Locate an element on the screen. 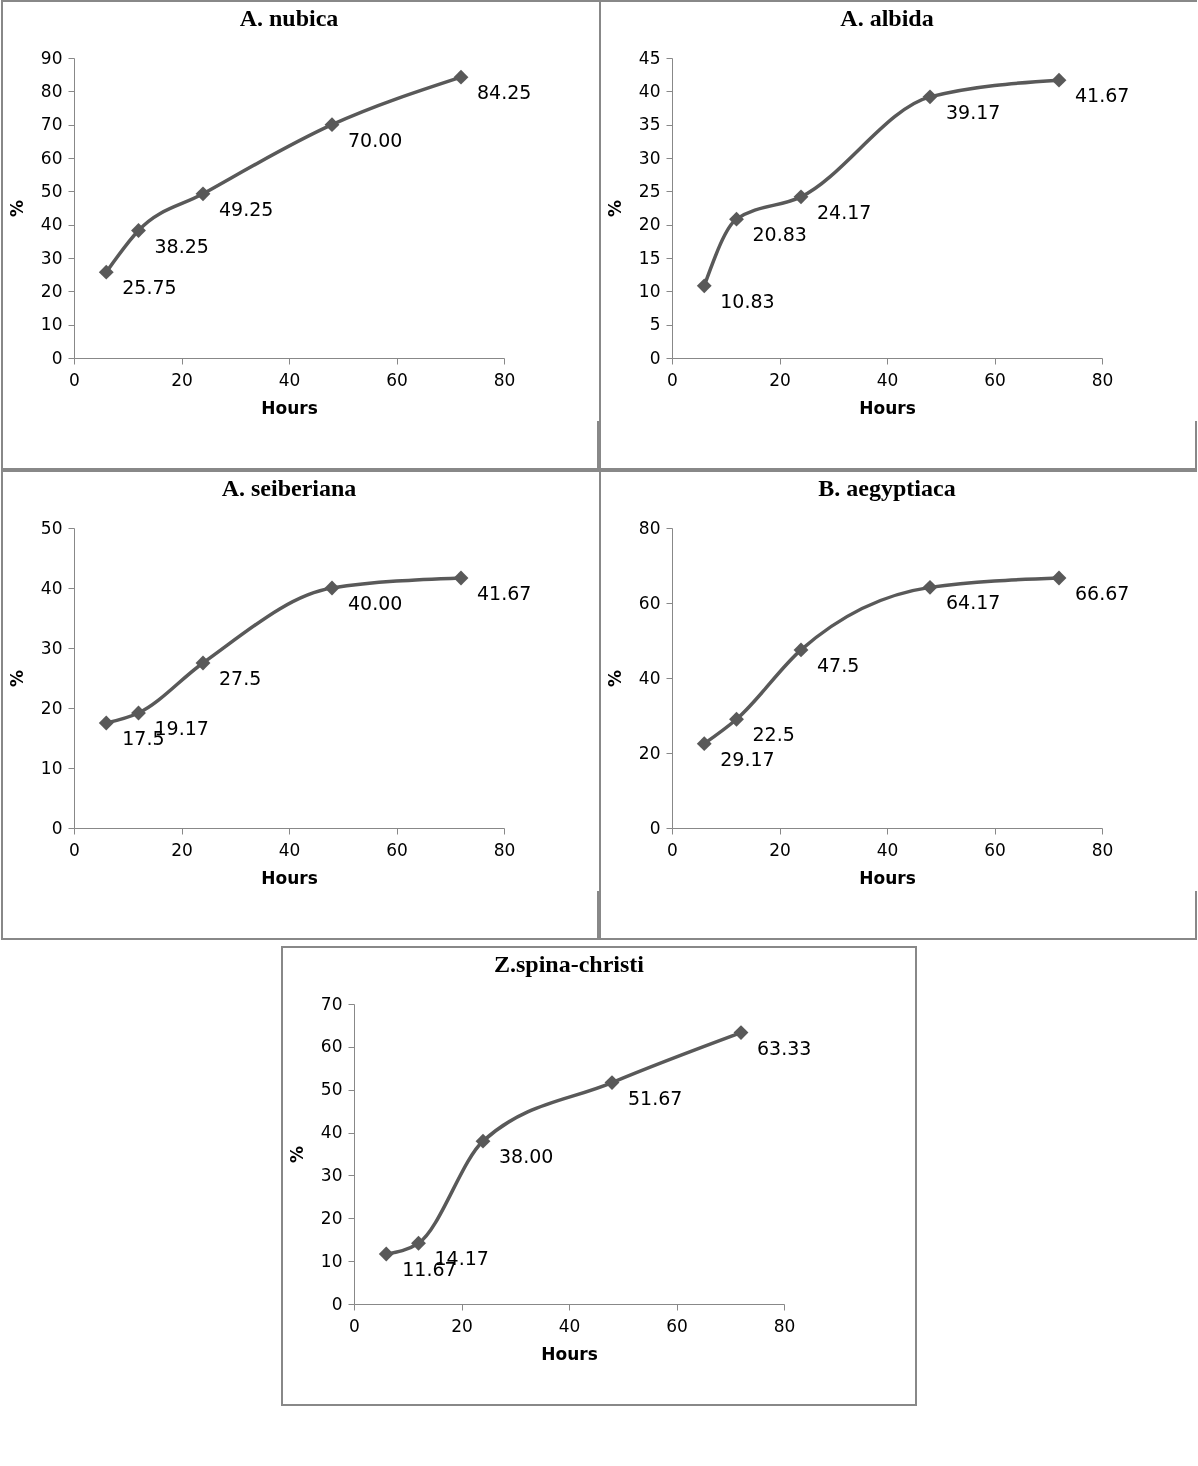  data-label: 70.00 is located at coordinates (375, 139).